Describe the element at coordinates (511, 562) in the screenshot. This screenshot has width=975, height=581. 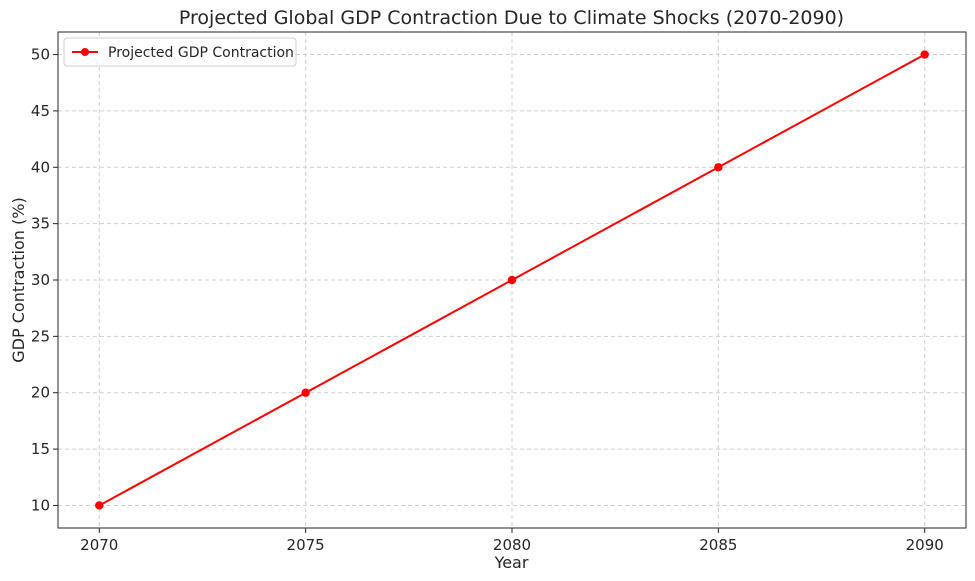
I see `x-axis-label: Year` at that location.